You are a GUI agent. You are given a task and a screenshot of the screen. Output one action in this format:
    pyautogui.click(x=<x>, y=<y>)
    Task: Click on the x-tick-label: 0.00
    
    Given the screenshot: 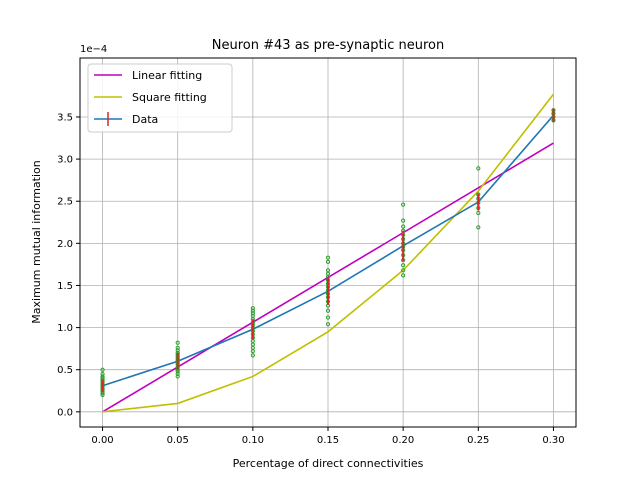 What is the action you would take?
    pyautogui.click(x=102, y=440)
    